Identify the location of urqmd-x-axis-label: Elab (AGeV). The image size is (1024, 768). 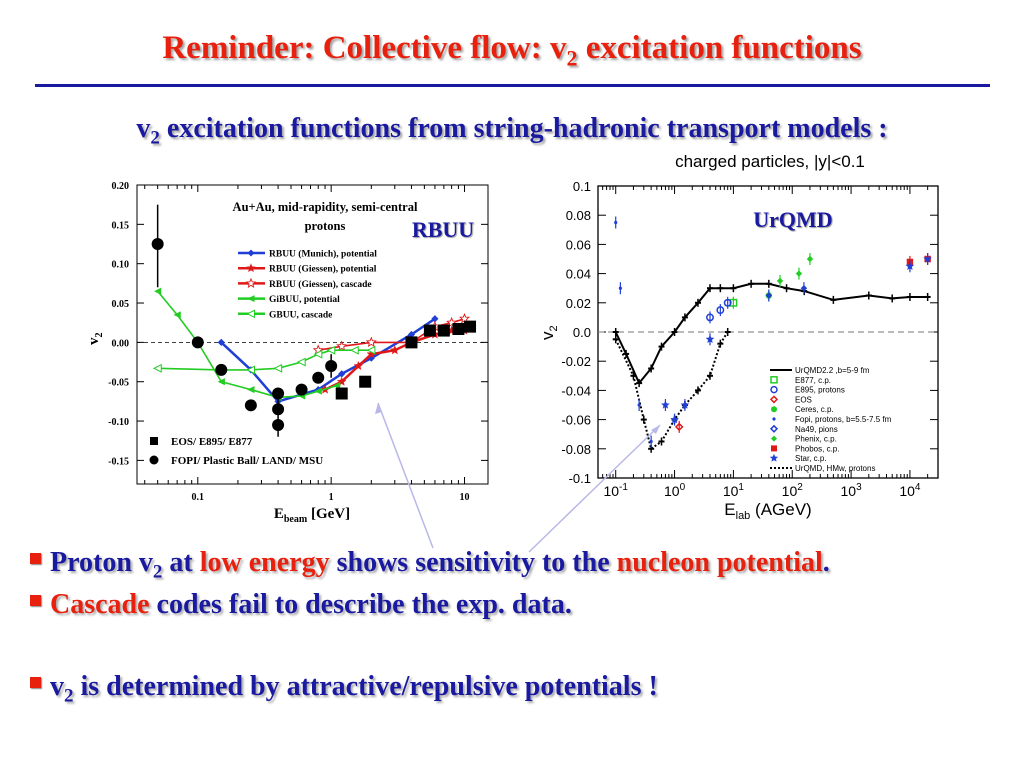
(767, 511).